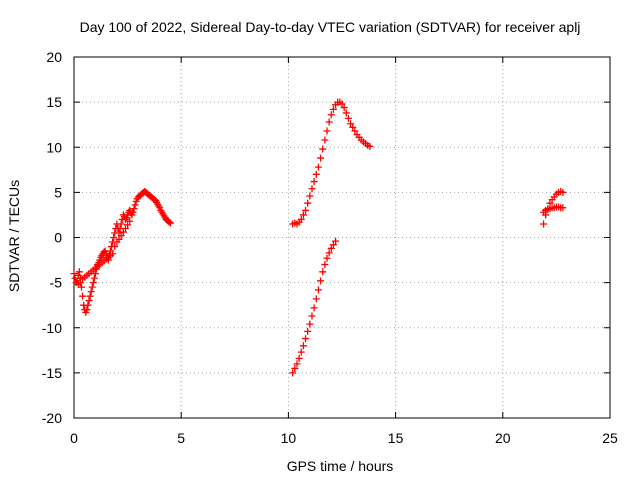 This screenshot has height=480, width=640. I want to click on y-tick-label: 5, so click(58, 192).